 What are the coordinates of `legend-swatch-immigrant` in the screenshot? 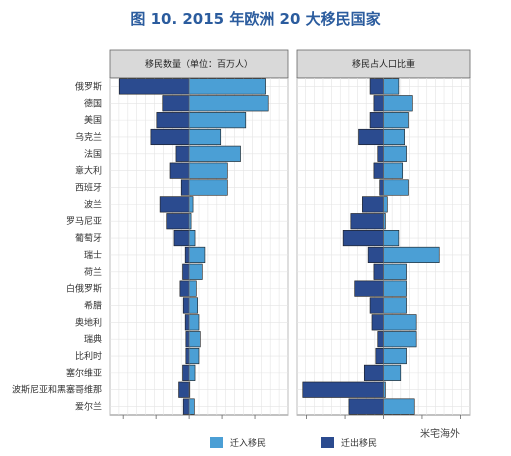 It's located at (216, 442).